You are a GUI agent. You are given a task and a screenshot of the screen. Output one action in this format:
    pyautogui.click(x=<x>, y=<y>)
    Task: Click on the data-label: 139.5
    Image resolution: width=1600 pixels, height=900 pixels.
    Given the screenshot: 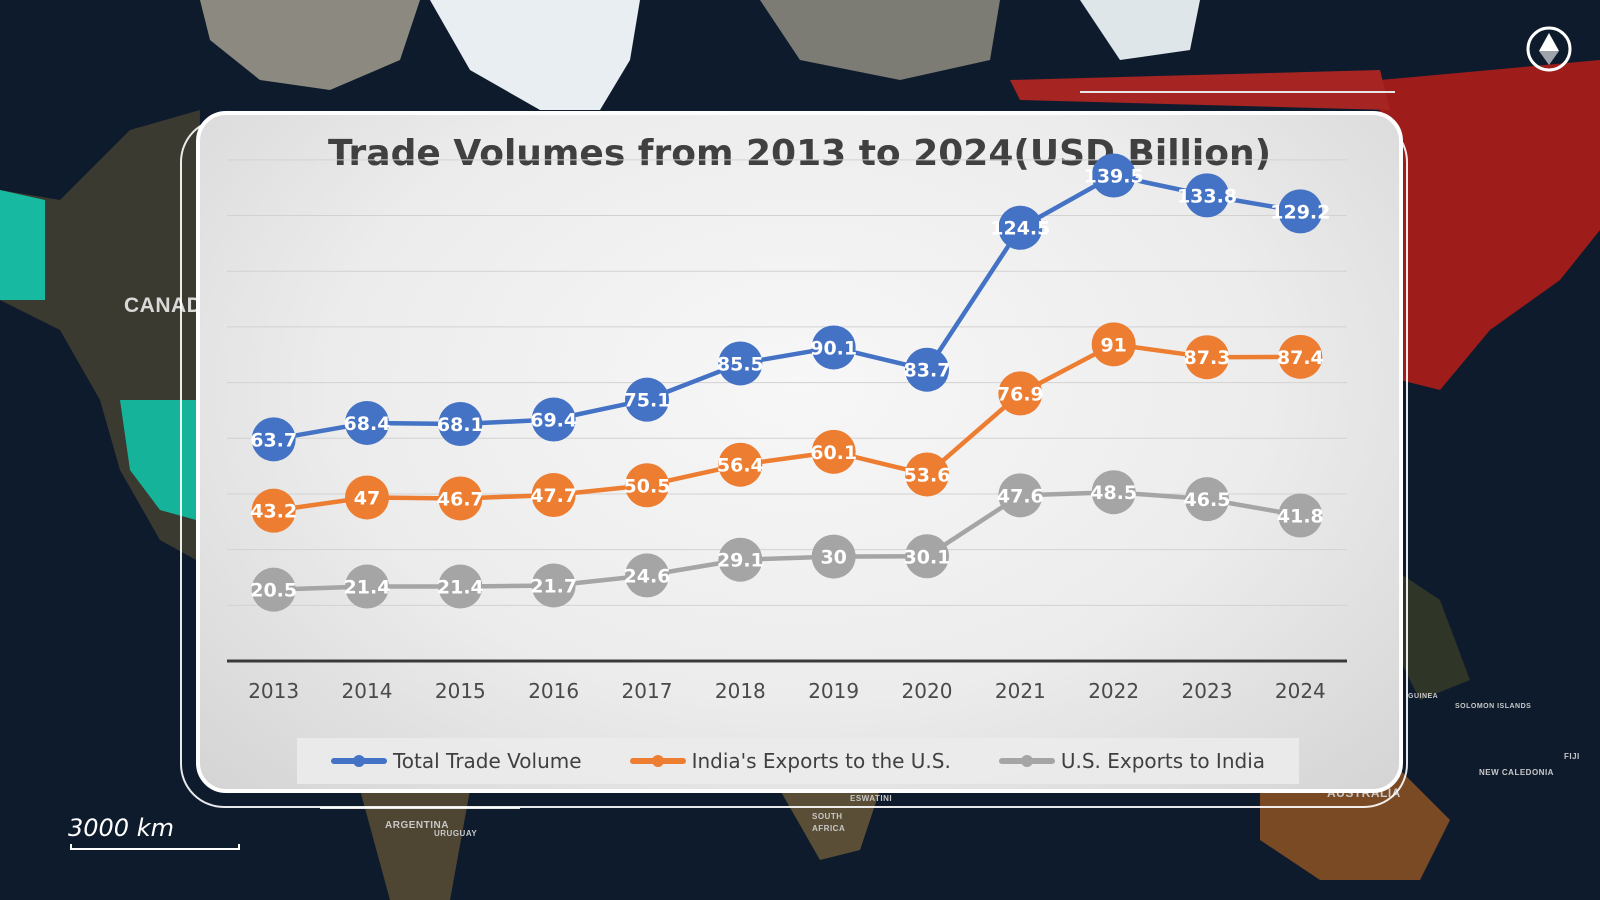 What is the action you would take?
    pyautogui.click(x=1114, y=177)
    